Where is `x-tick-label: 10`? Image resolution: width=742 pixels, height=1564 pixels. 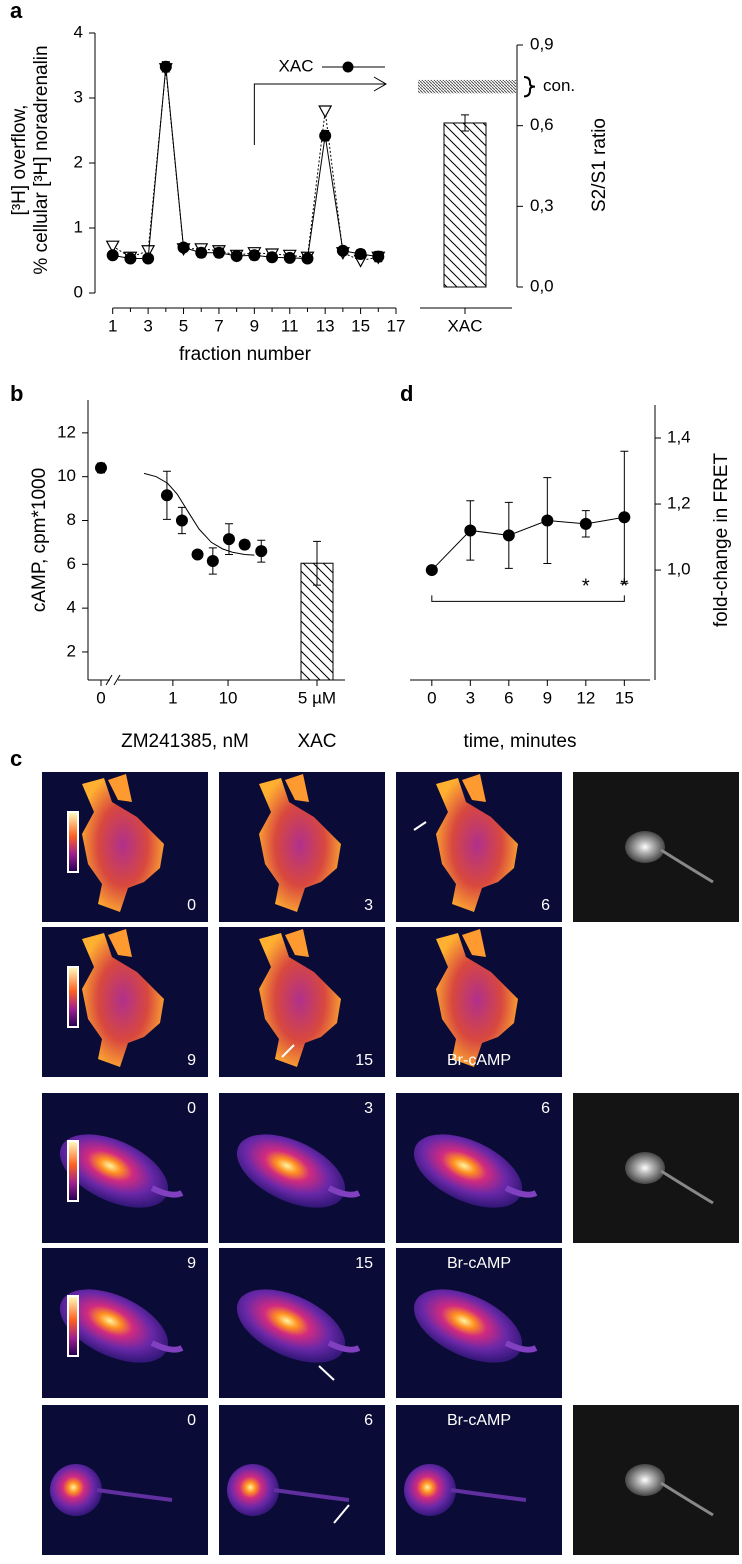
x-tick-label: 10 is located at coordinates (228, 697).